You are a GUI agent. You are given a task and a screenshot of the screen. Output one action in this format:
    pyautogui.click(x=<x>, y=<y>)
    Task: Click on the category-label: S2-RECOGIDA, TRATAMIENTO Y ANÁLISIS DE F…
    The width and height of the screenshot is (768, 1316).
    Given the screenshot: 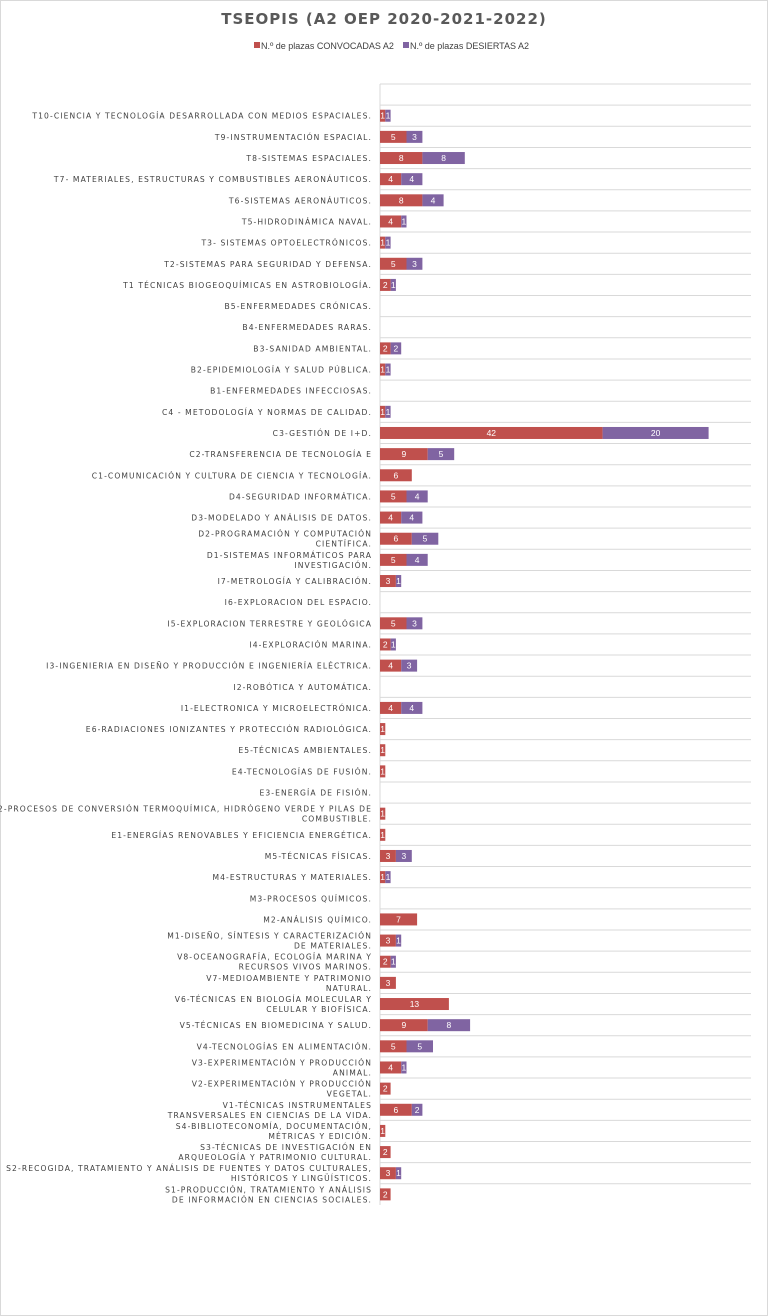 What is the action you would take?
    pyautogui.click(x=189, y=1173)
    